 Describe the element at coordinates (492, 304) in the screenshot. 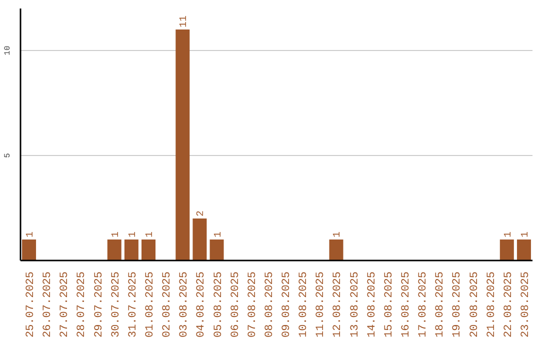

I see `x-tick-label: 21.08.2025` at that location.